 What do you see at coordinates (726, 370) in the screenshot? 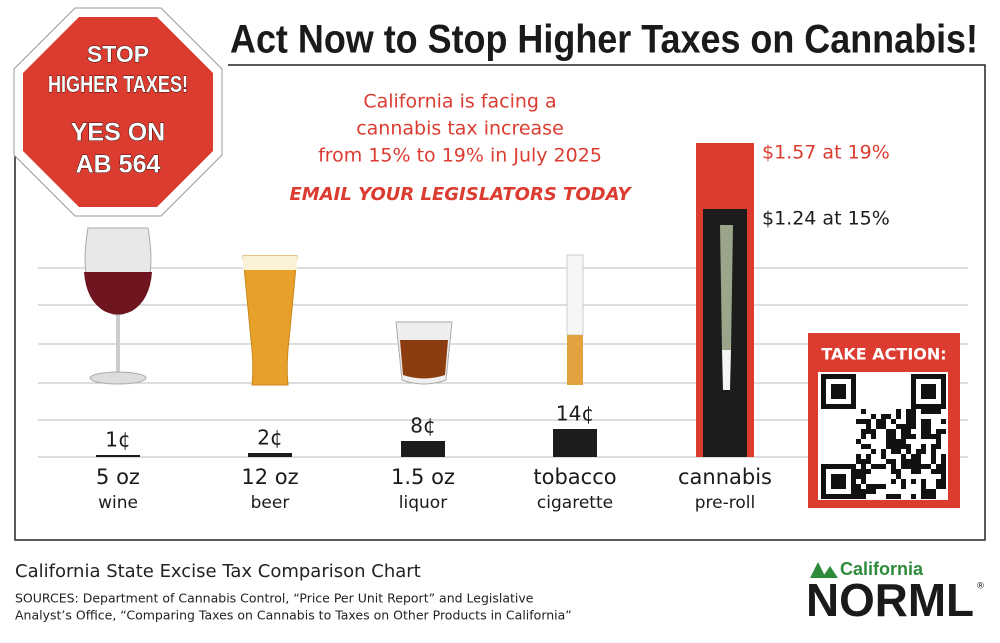
I see `pre-roll-tip` at bounding box center [726, 370].